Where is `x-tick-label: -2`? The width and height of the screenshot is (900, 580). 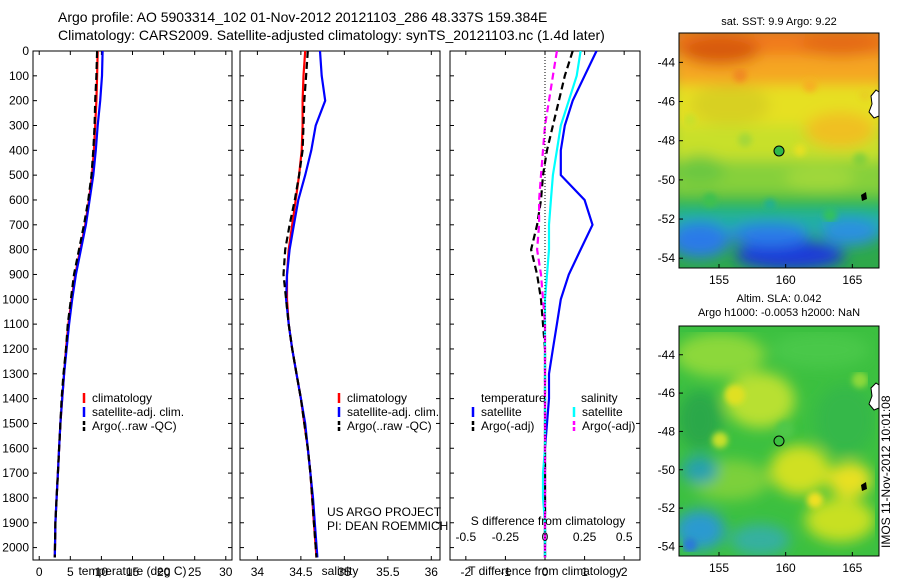
x-tick-label: -2 is located at coordinates (465, 572).